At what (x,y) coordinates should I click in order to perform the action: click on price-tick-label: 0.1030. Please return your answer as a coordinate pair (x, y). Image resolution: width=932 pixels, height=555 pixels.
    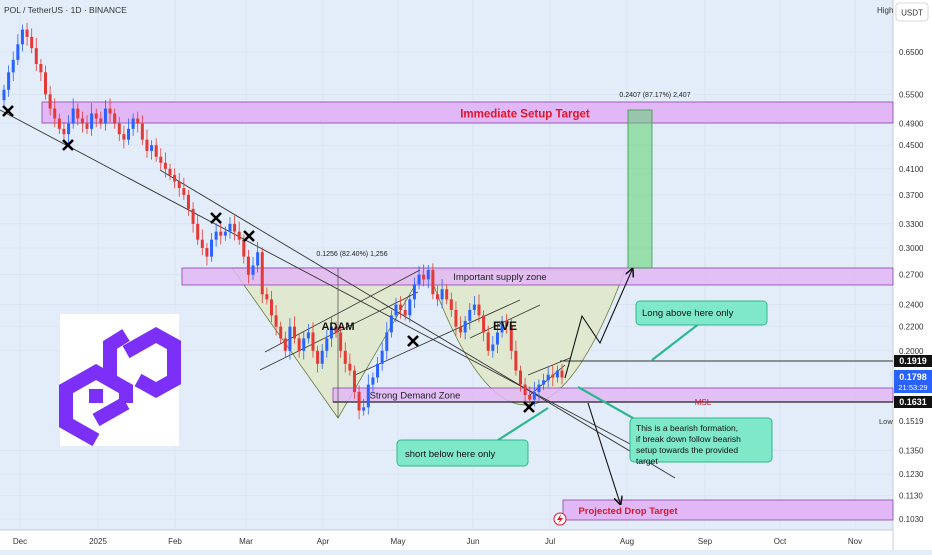
    Looking at the image, I should click on (911, 519).